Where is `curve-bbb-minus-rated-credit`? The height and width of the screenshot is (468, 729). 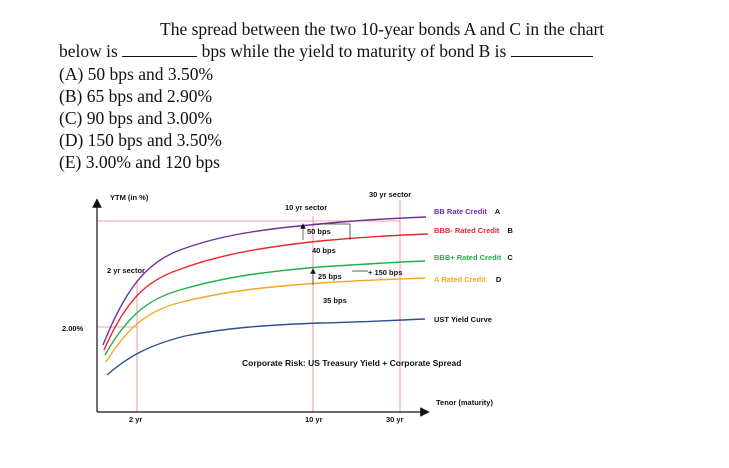 curve-bbb-minus-rated-credit is located at coordinates (266, 292).